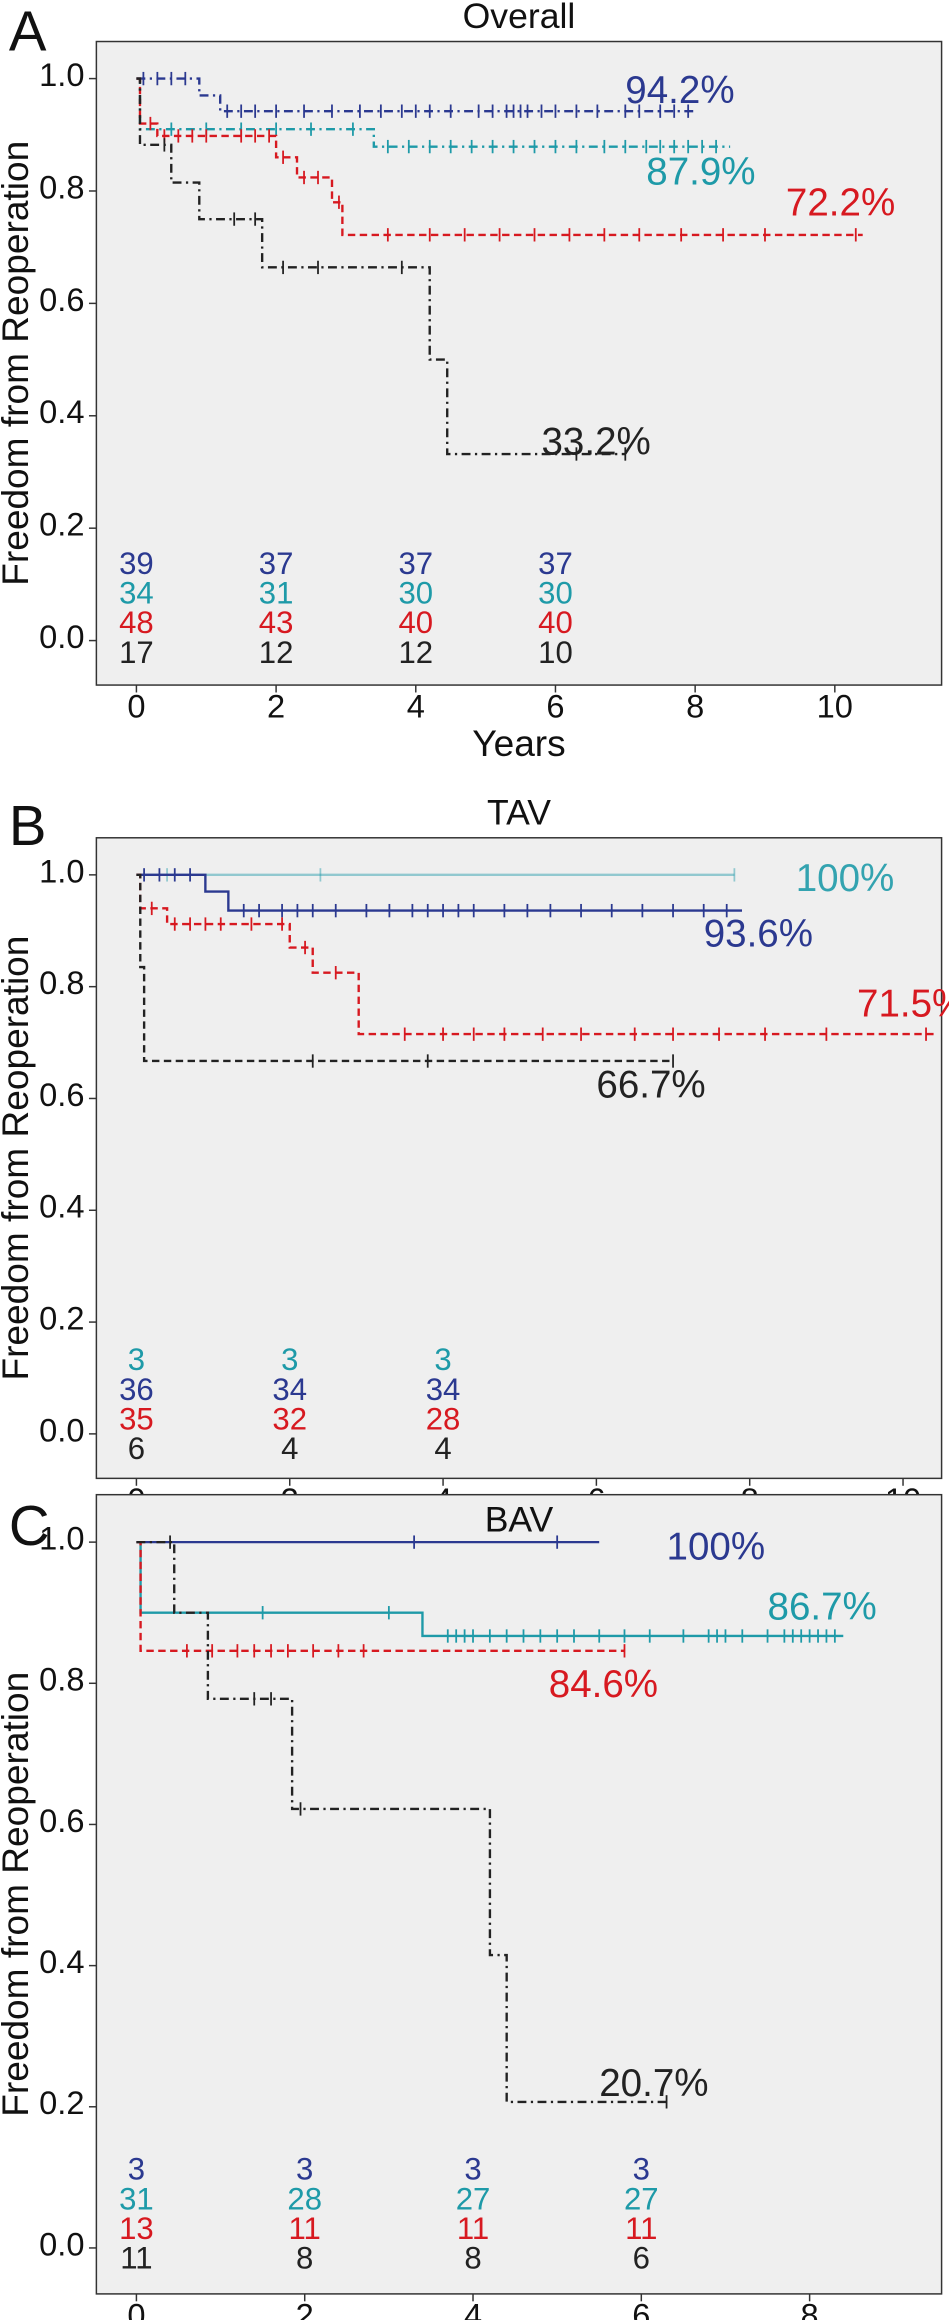  I want to click on at-risk-count: 13, so click(136, 2228).